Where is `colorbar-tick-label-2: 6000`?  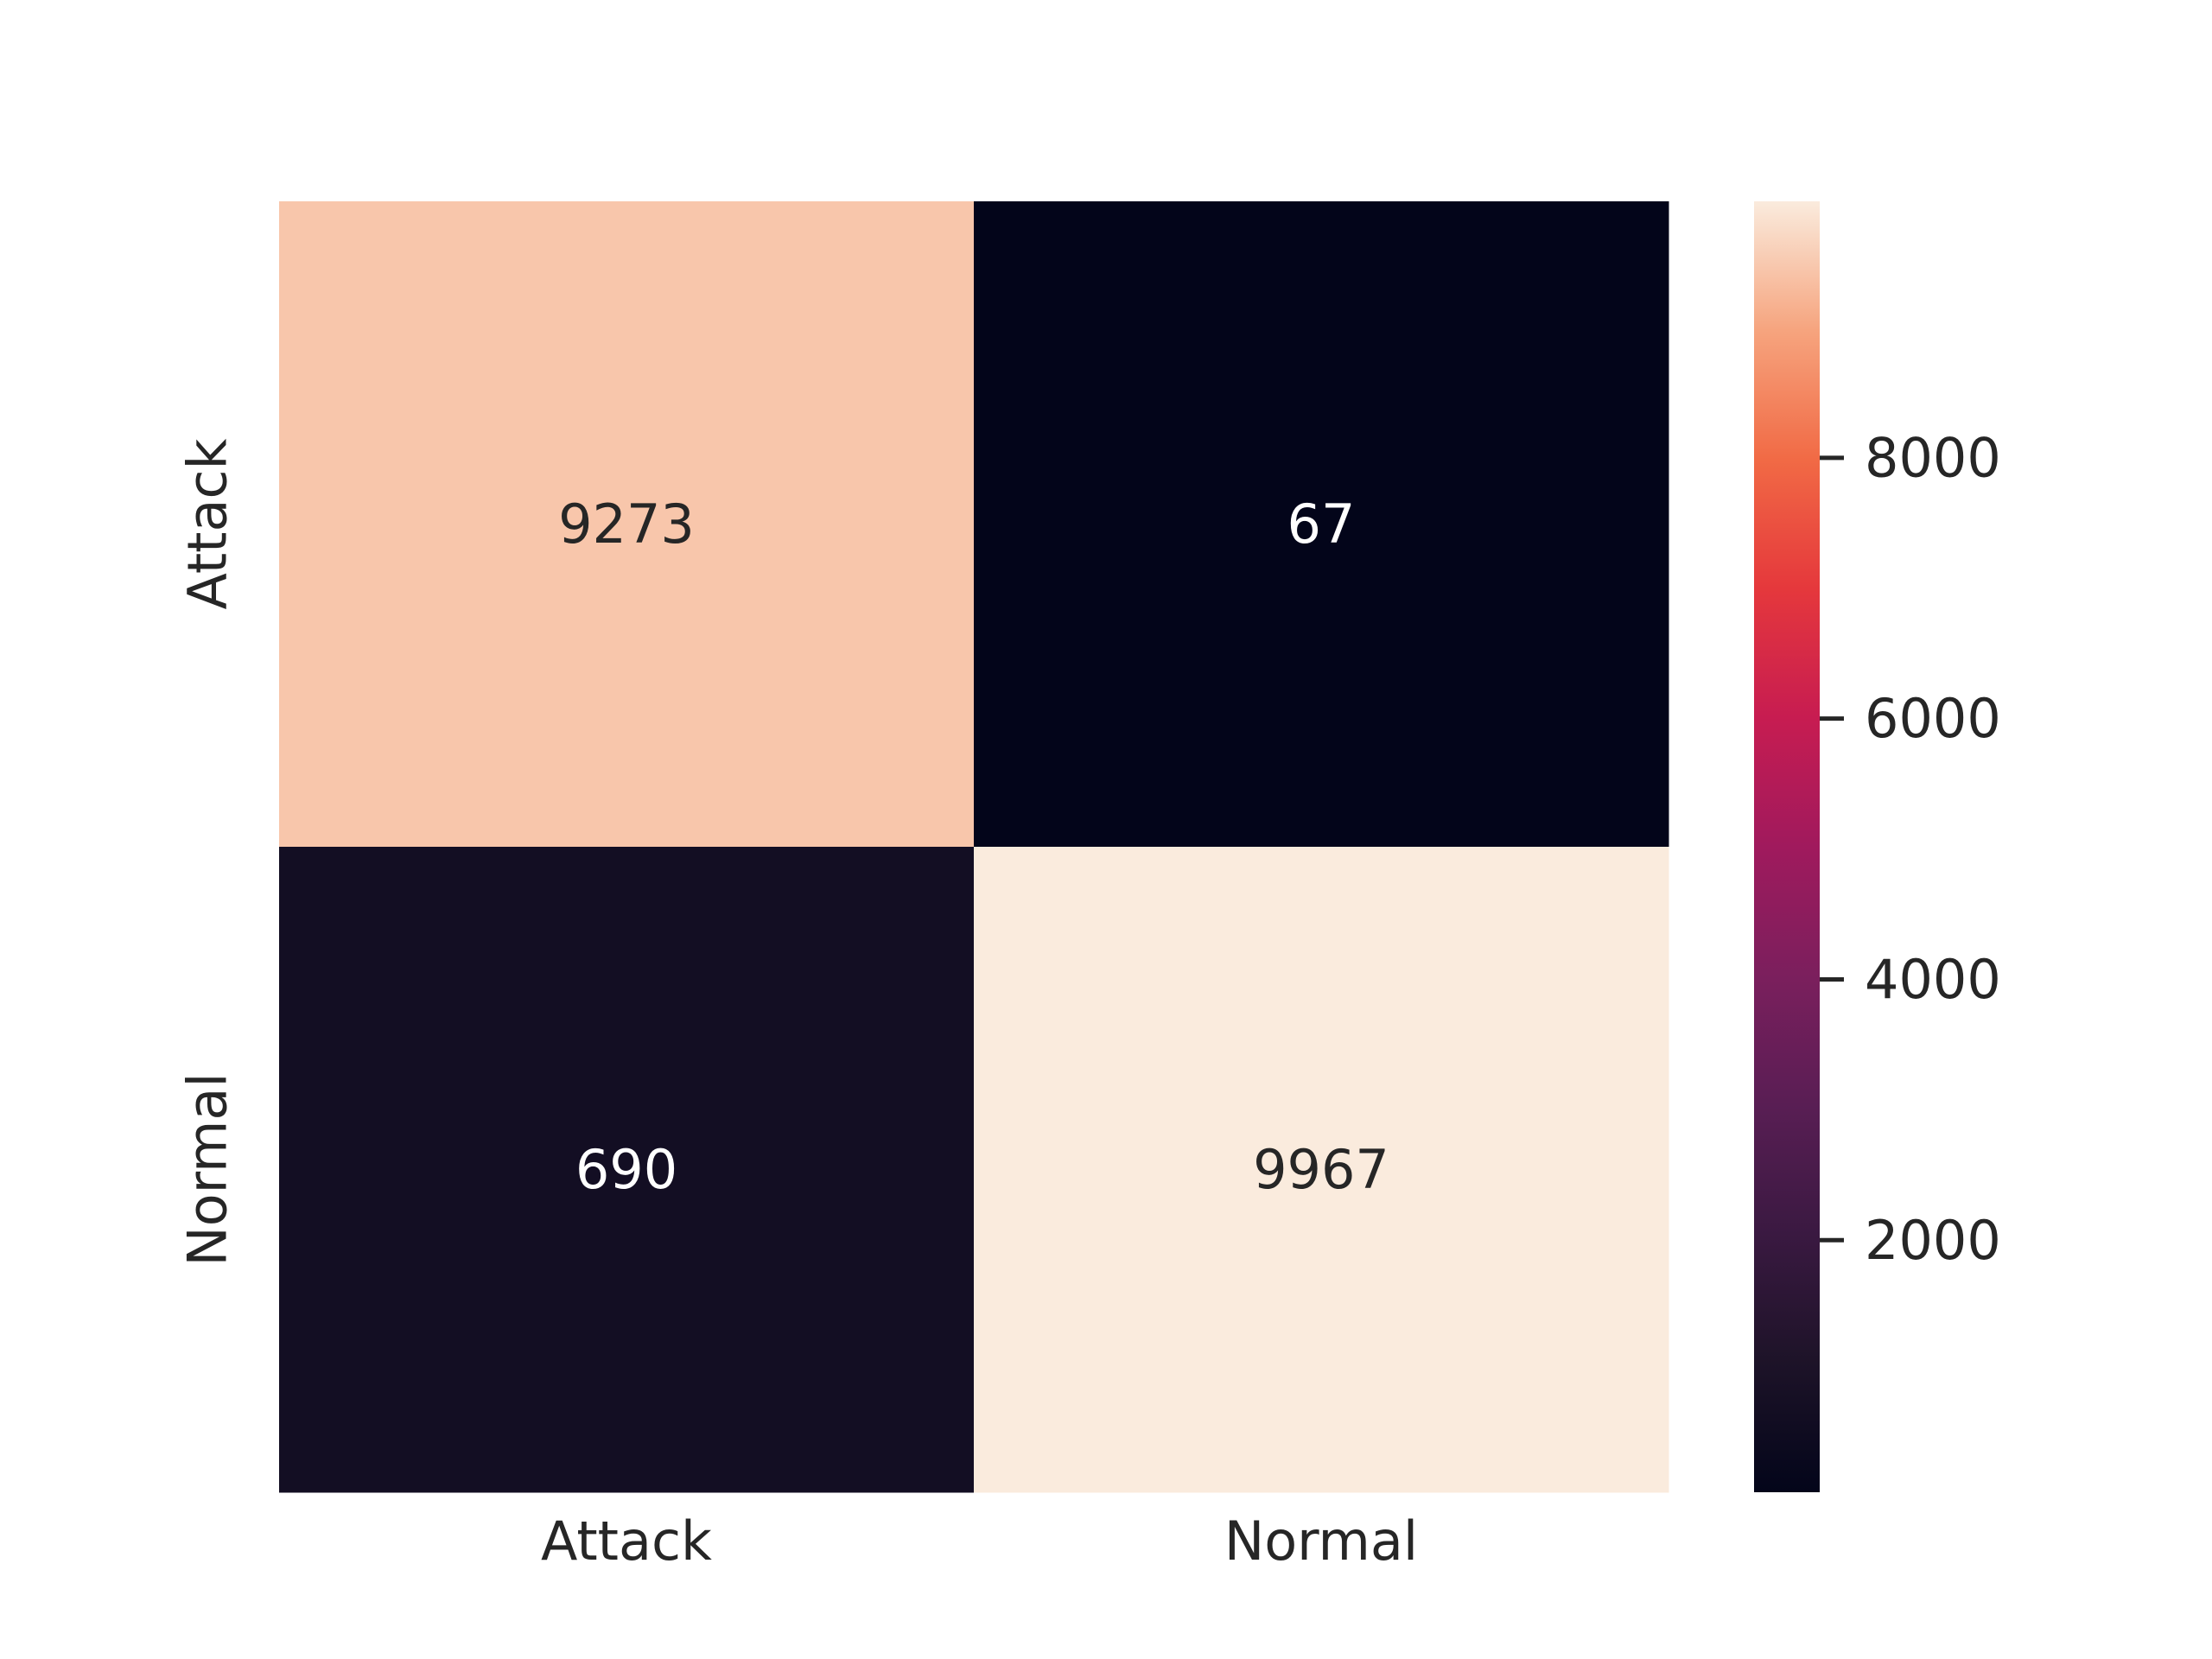 colorbar-tick-label-2: 6000 is located at coordinates (1933, 718).